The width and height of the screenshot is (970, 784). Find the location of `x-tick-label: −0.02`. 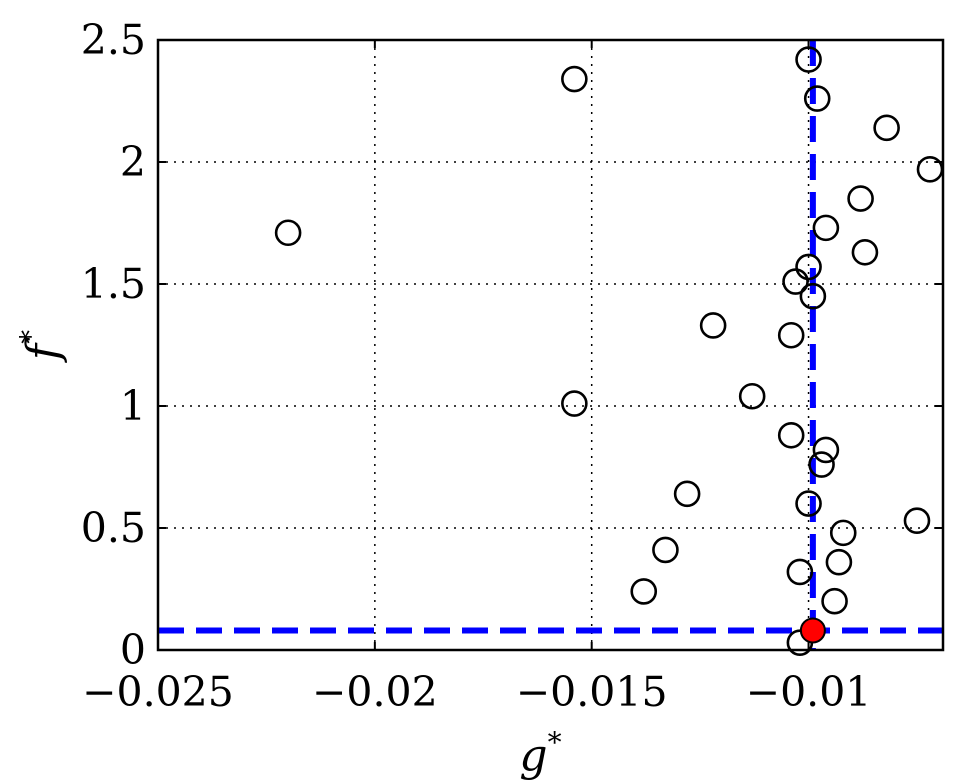

x-tick-label: −0.02 is located at coordinates (375, 692).